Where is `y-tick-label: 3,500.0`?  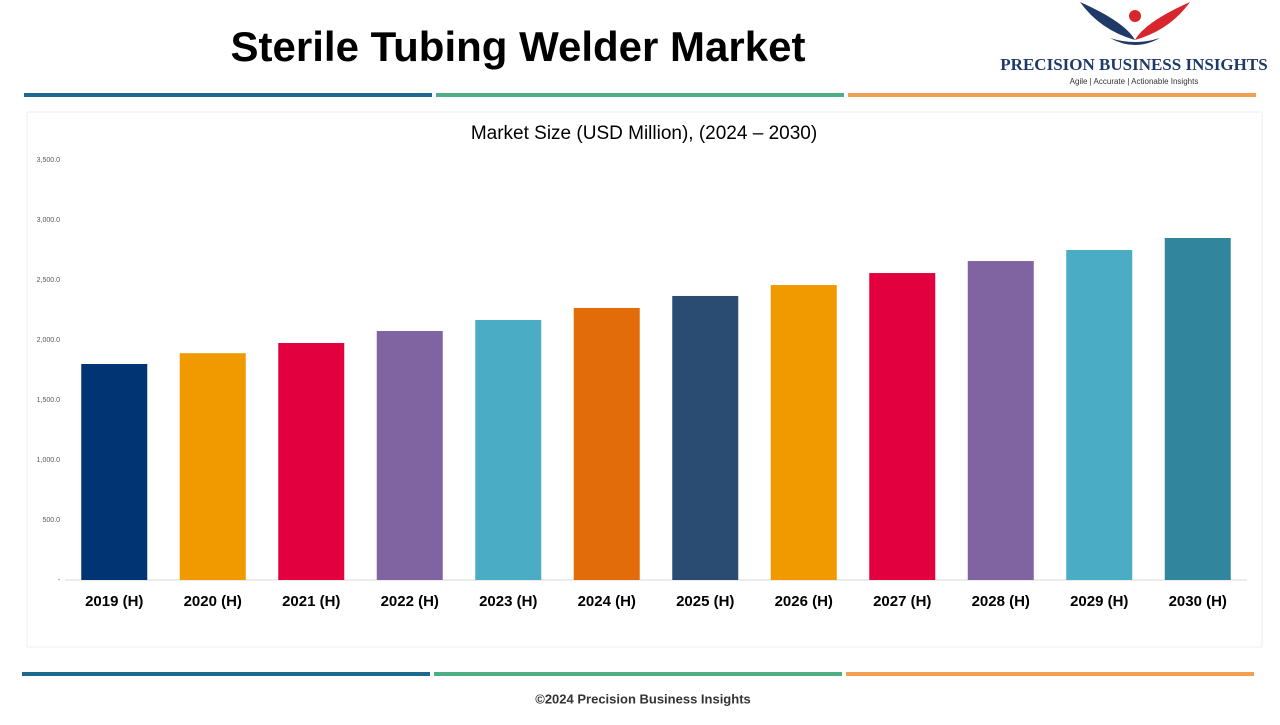 y-tick-label: 3,500.0 is located at coordinates (48, 160).